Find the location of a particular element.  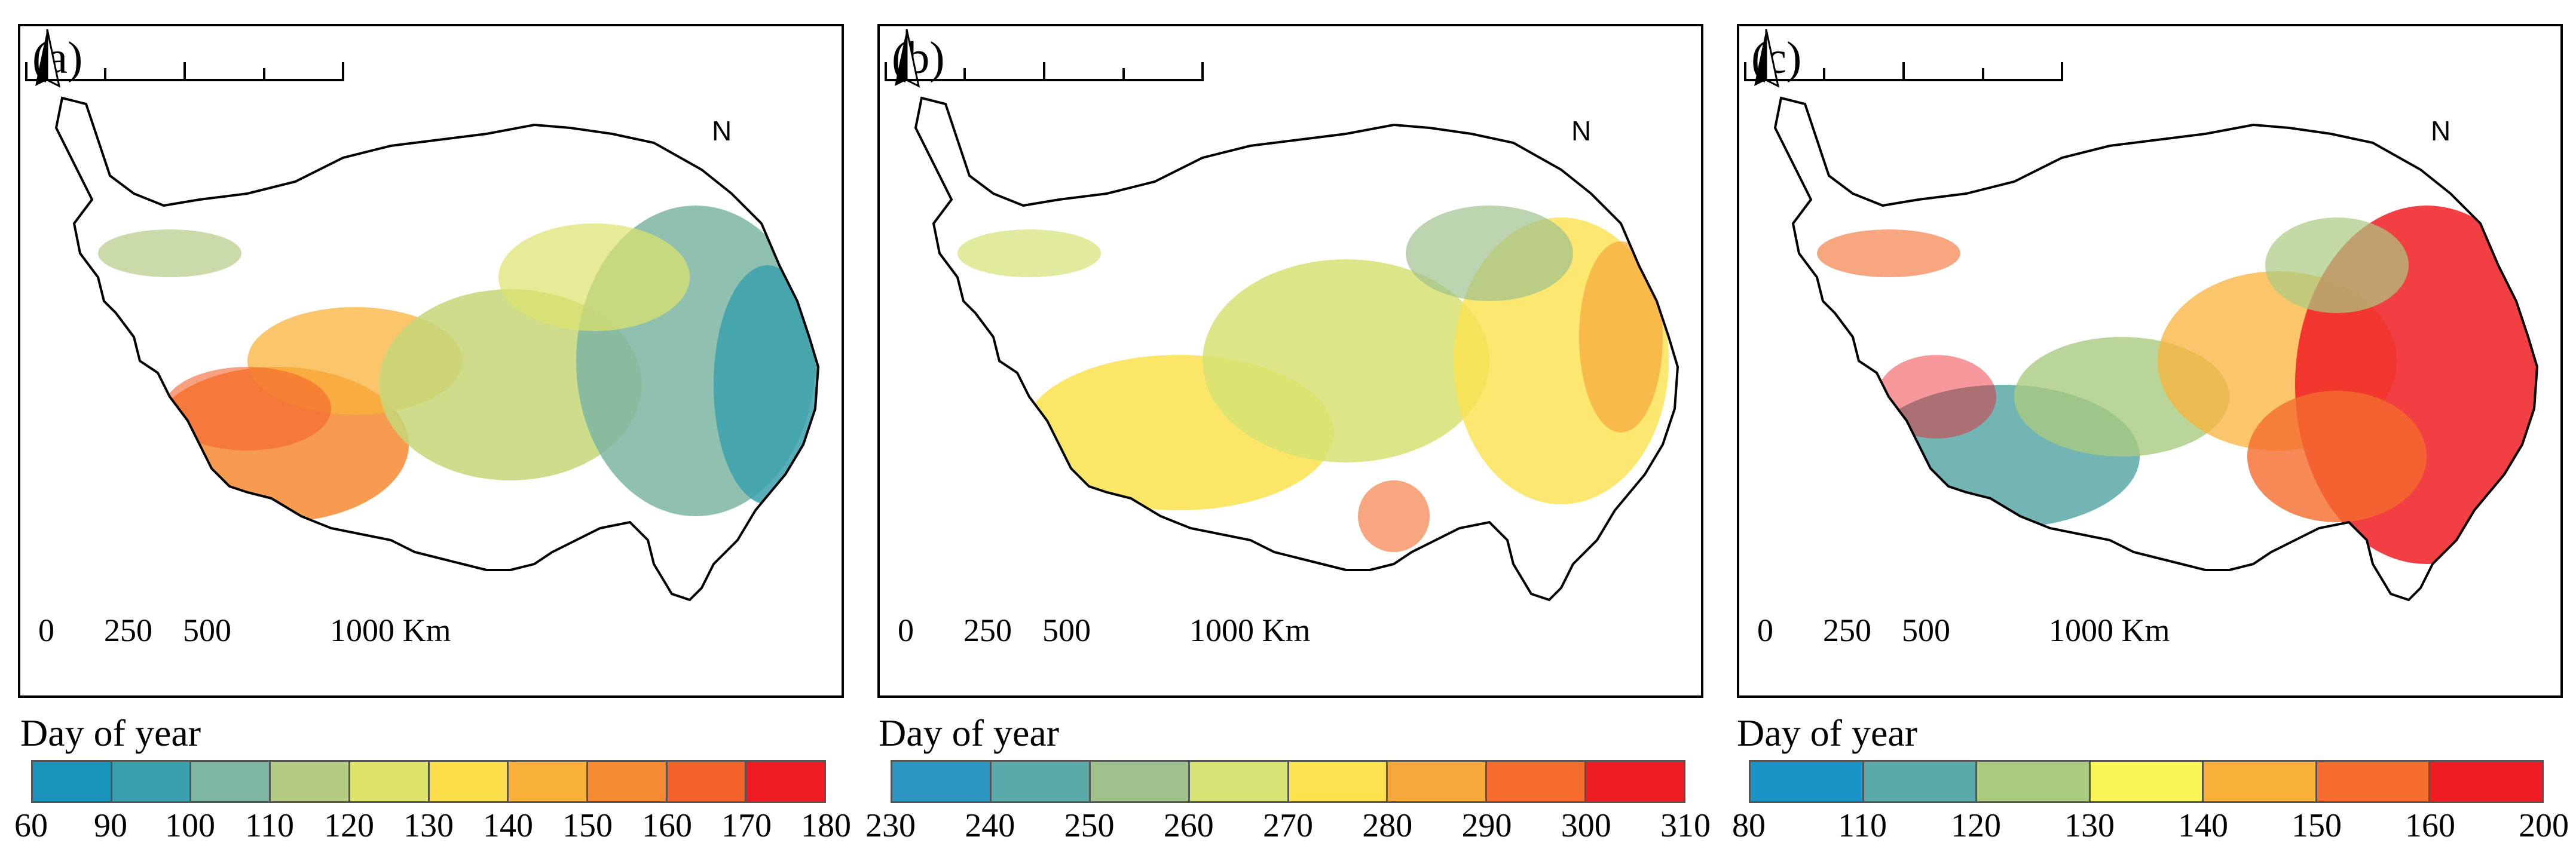

colorbar-ticks-c: 80 110 120 130 140 150 160 200 is located at coordinates (2150, 828).